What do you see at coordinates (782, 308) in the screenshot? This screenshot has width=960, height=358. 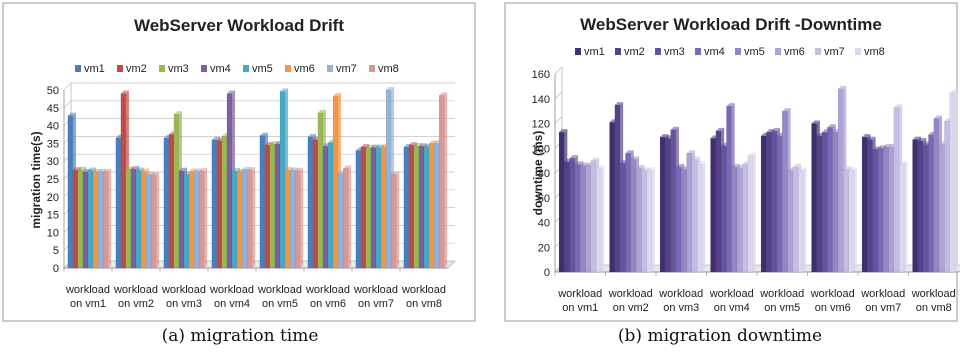 I see `x-tick-label: on vm5` at bounding box center [782, 308].